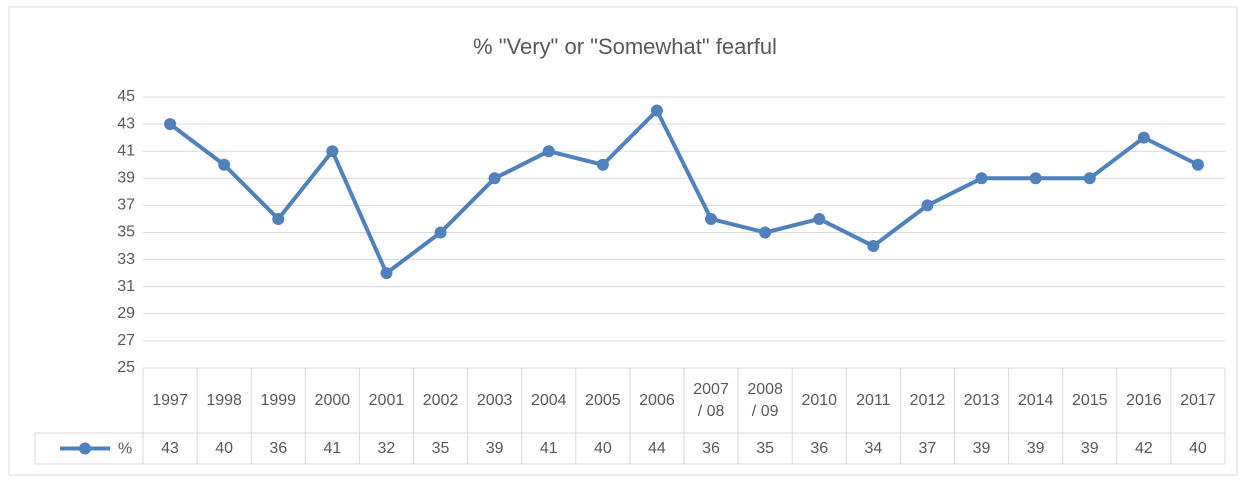 The height and width of the screenshot is (480, 1250). I want to click on x-tick-label: 2017, so click(1198, 400).